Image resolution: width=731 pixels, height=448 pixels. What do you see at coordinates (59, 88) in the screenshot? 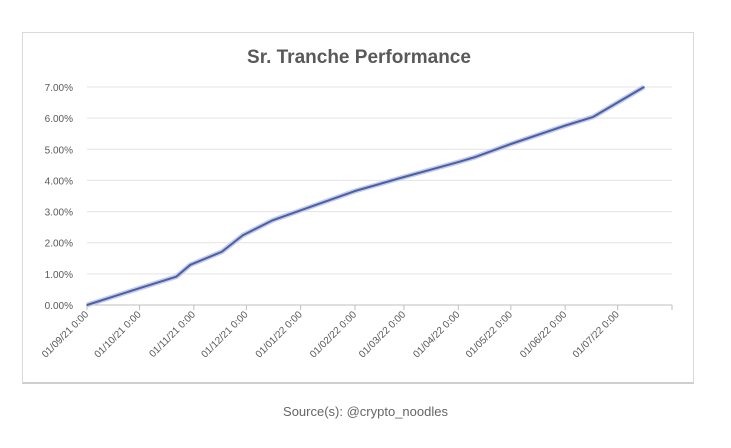
I see `y-tick-label: 7.00%` at bounding box center [59, 88].